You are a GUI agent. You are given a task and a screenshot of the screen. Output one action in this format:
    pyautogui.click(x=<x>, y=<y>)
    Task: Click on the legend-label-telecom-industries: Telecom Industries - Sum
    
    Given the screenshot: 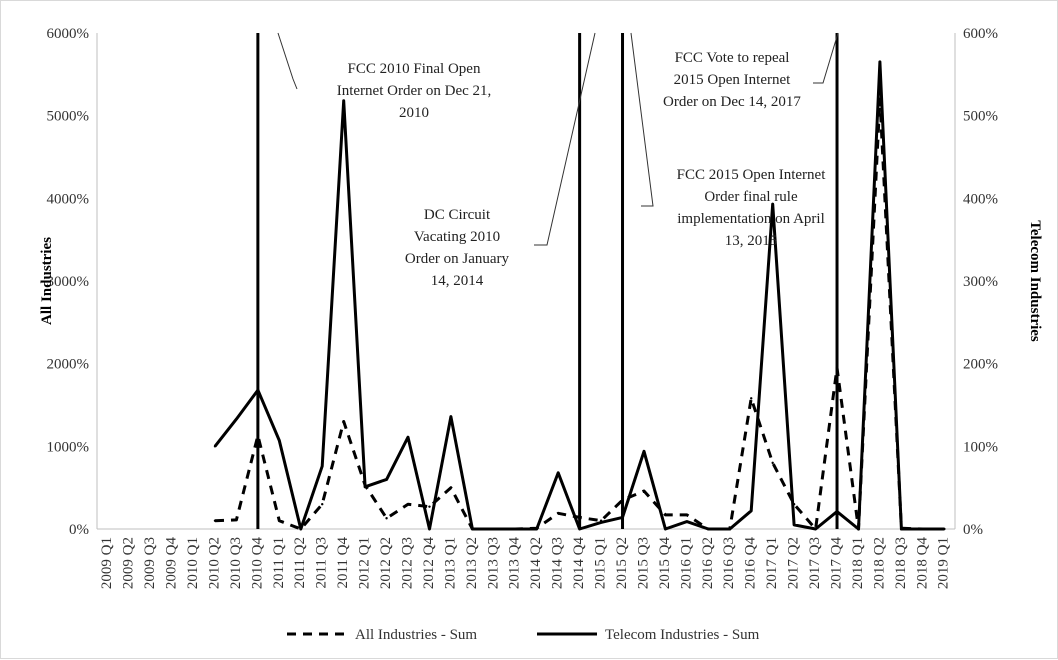 What is the action you would take?
    pyautogui.click(x=682, y=635)
    